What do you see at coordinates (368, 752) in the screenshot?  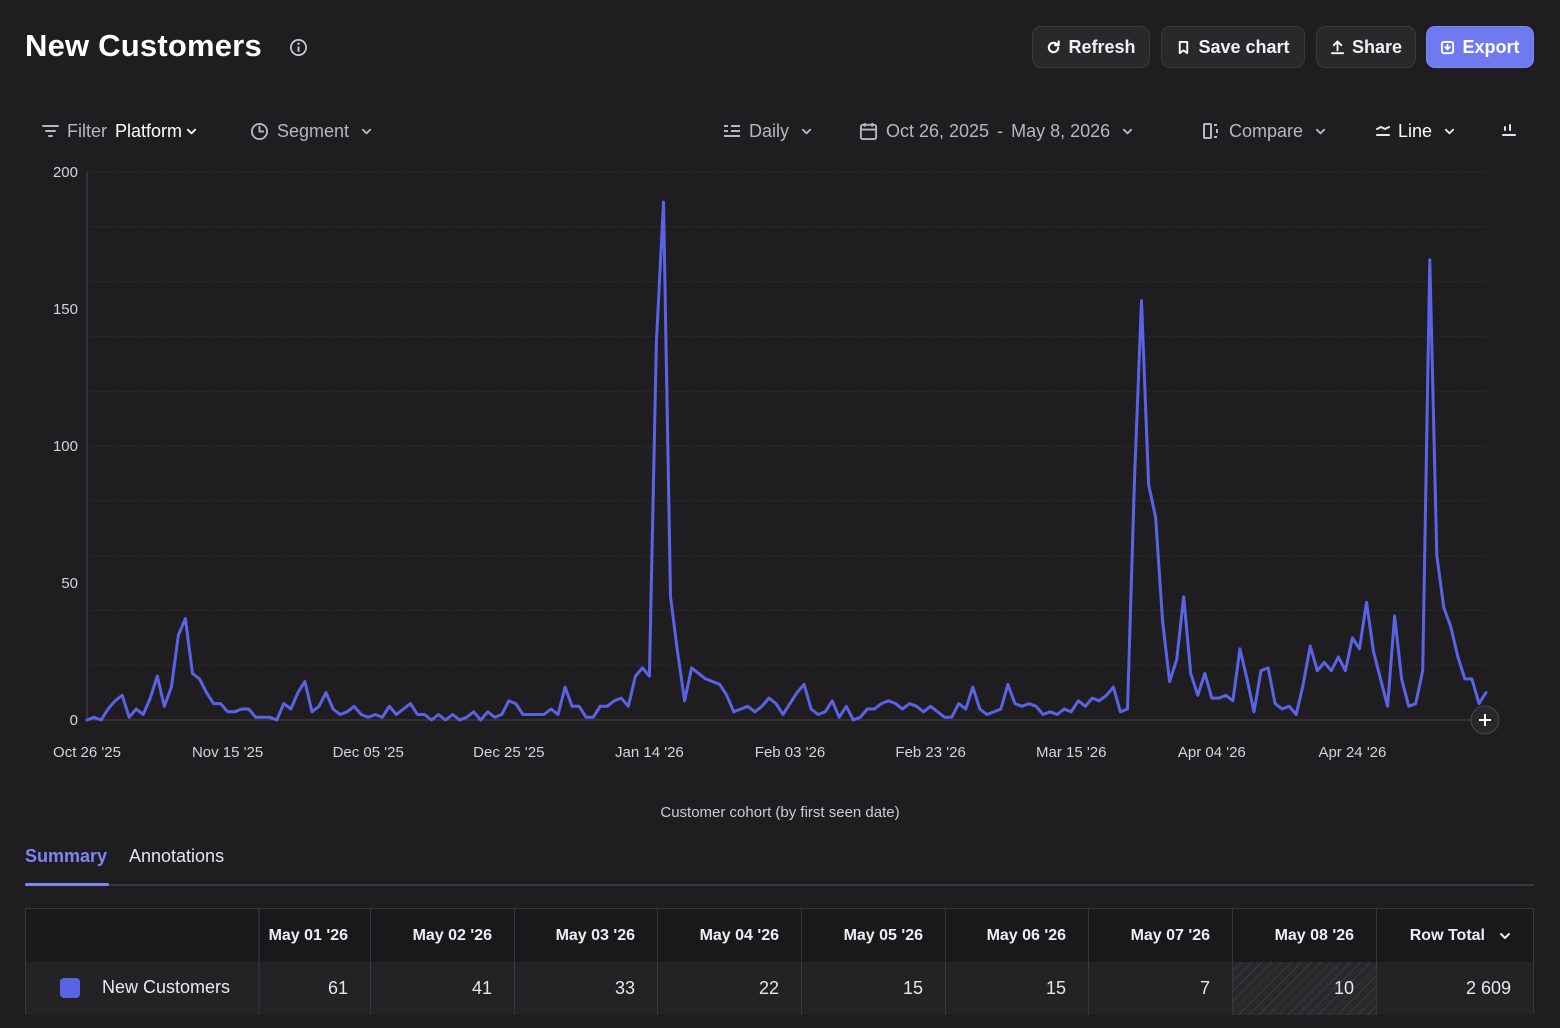 I see `x-tick-label: Dec 05 '25` at bounding box center [368, 752].